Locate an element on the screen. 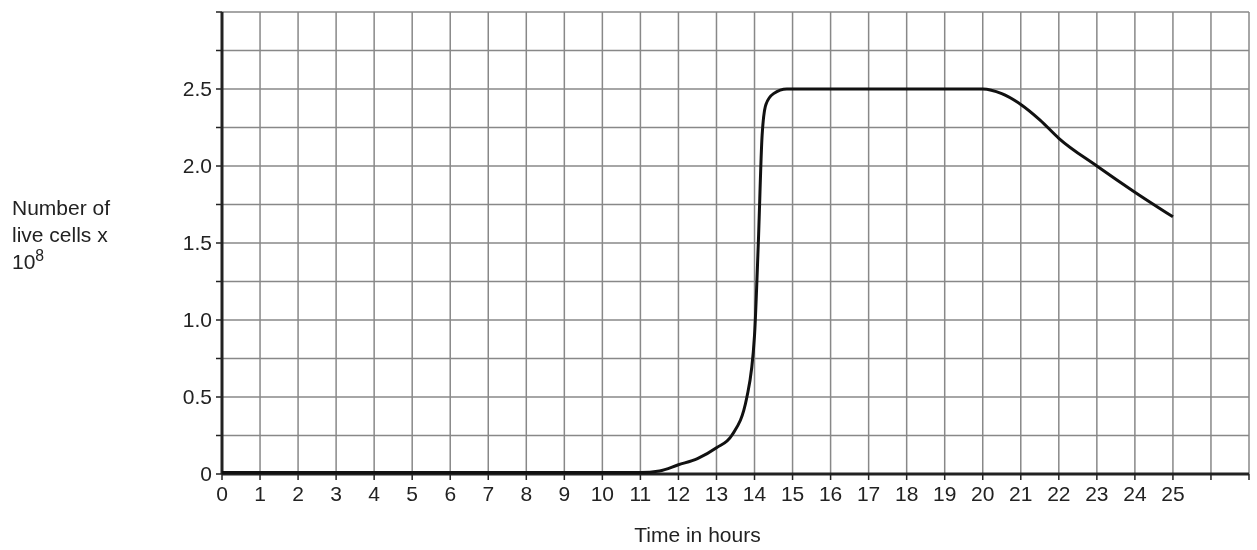 The image size is (1257, 550). y-tick-label: 2.0 is located at coordinates (197, 166).